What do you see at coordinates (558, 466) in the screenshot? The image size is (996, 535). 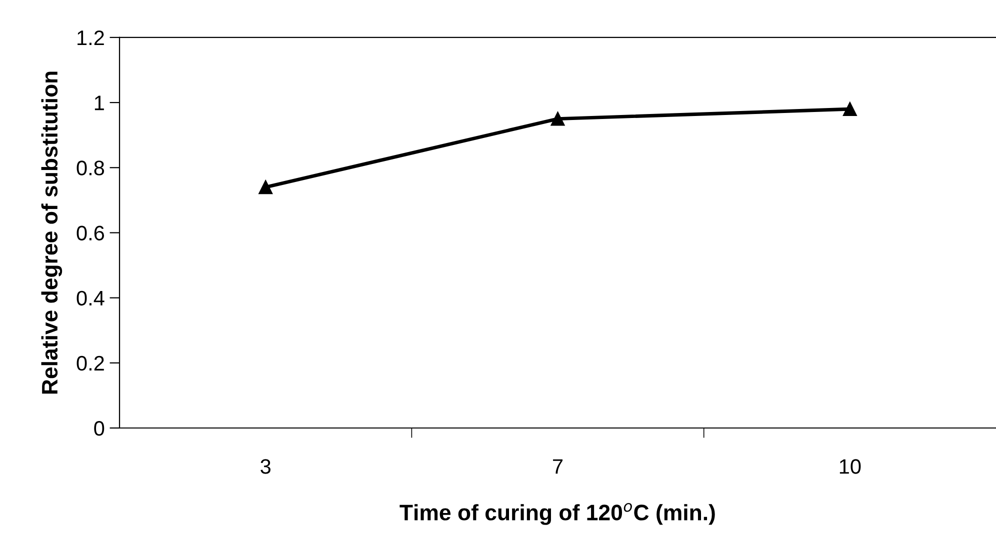 I see `x-tick-label: 7` at bounding box center [558, 466].